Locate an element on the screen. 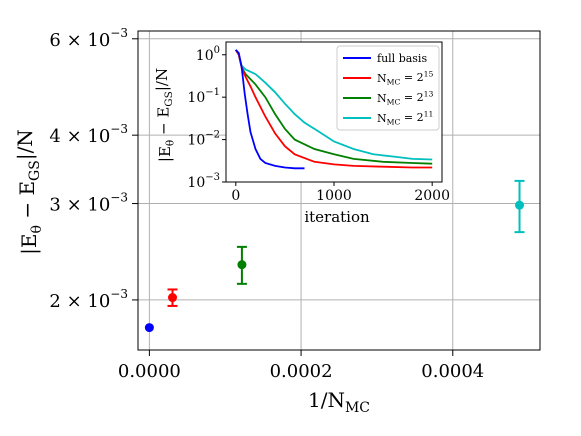 This screenshot has width=581, height=436. inset-x-tick-label: 1000 is located at coordinates (334, 196).